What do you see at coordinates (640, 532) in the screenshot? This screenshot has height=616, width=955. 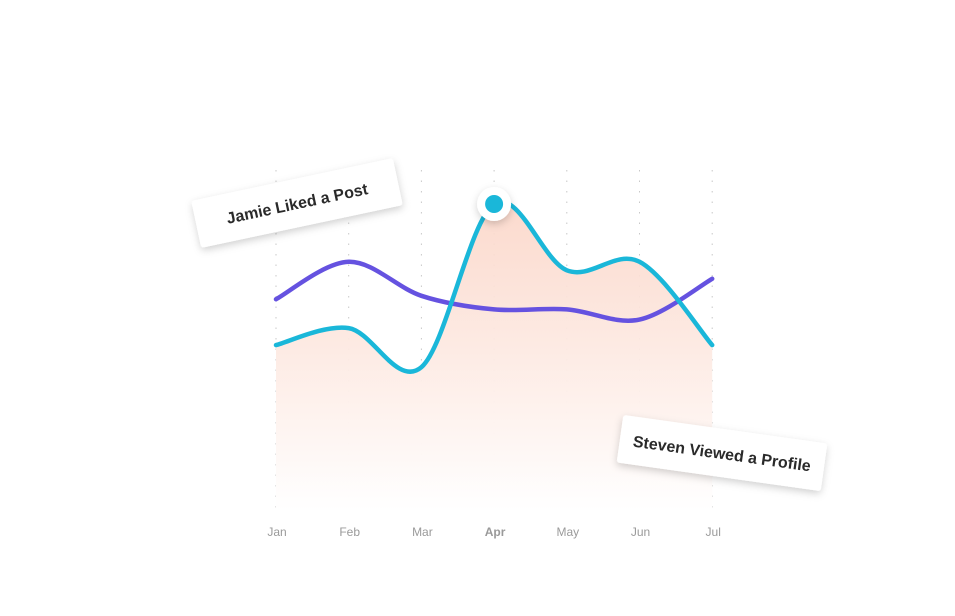 I see `x-tick-label: Jun` at bounding box center [640, 532].